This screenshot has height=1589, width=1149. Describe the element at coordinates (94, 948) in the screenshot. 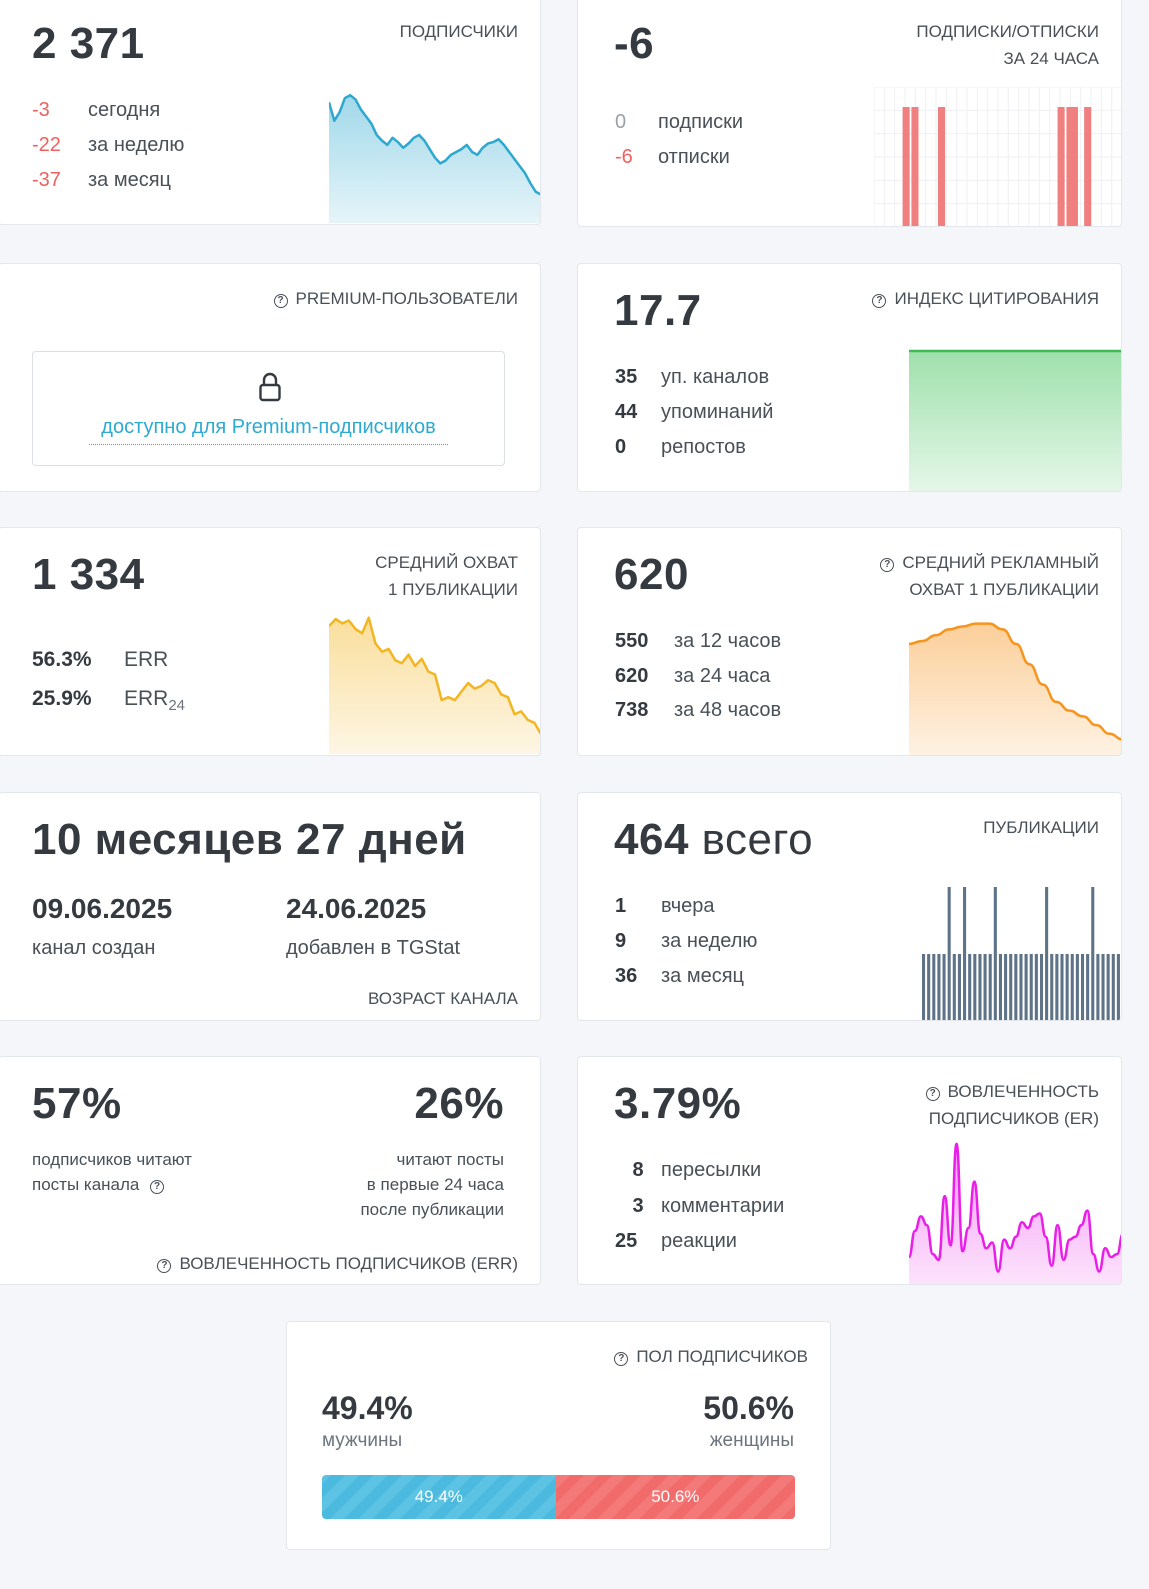

I see `created-label: канал создан` at that location.